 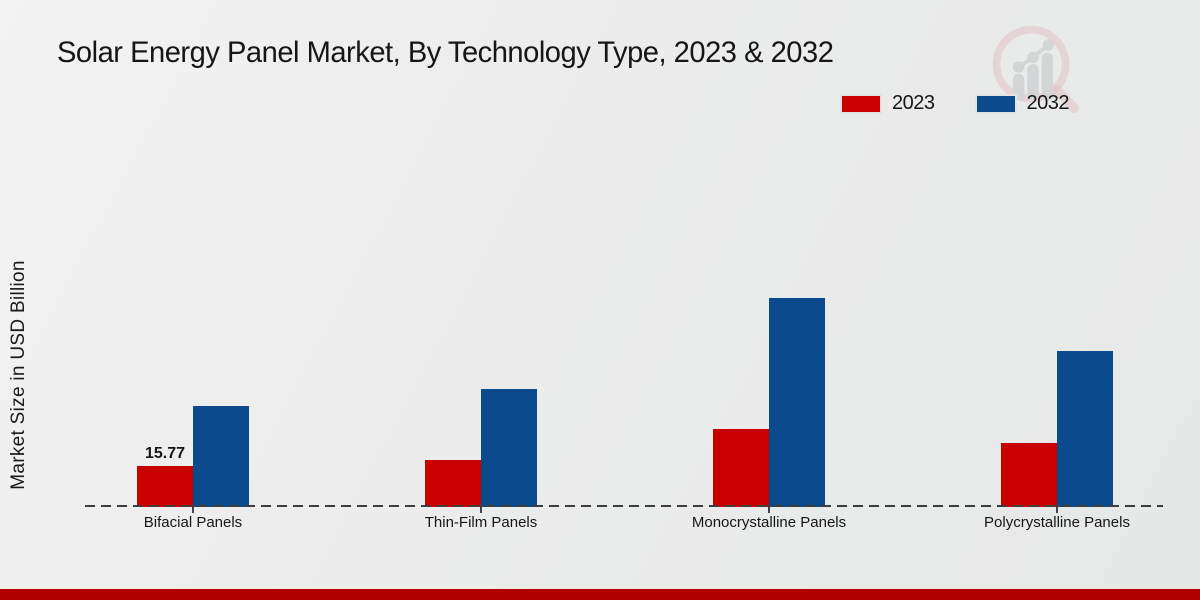 I want to click on category-label-polycrystalline-panels: Polycrystalline Panels, so click(x=1057, y=522).